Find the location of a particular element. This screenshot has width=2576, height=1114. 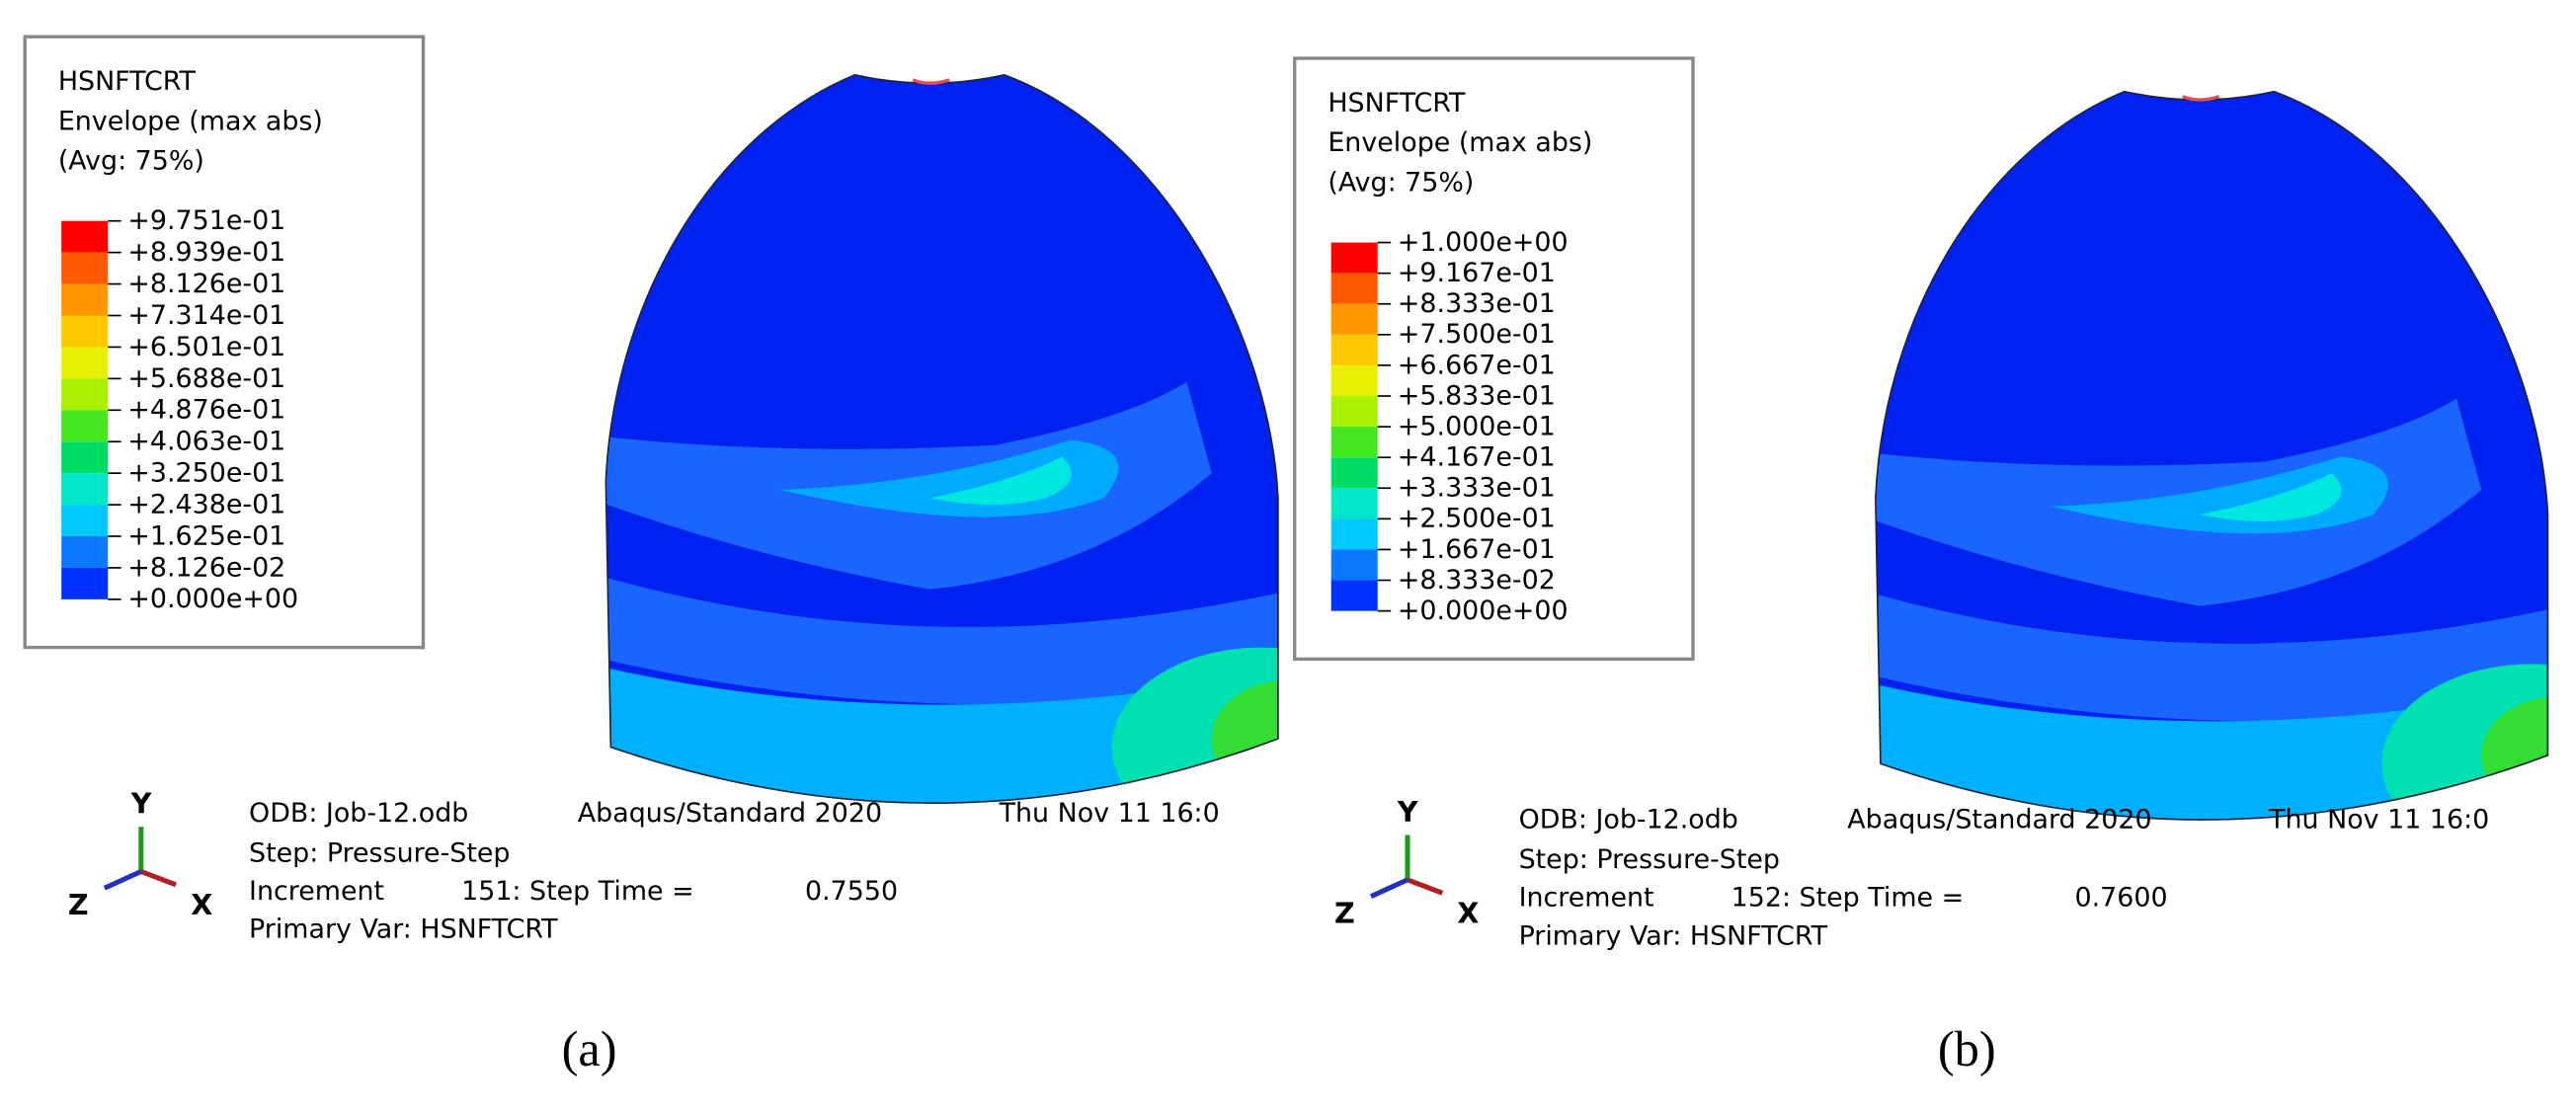

legend-value: +2.438e-01 is located at coordinates (206, 504).